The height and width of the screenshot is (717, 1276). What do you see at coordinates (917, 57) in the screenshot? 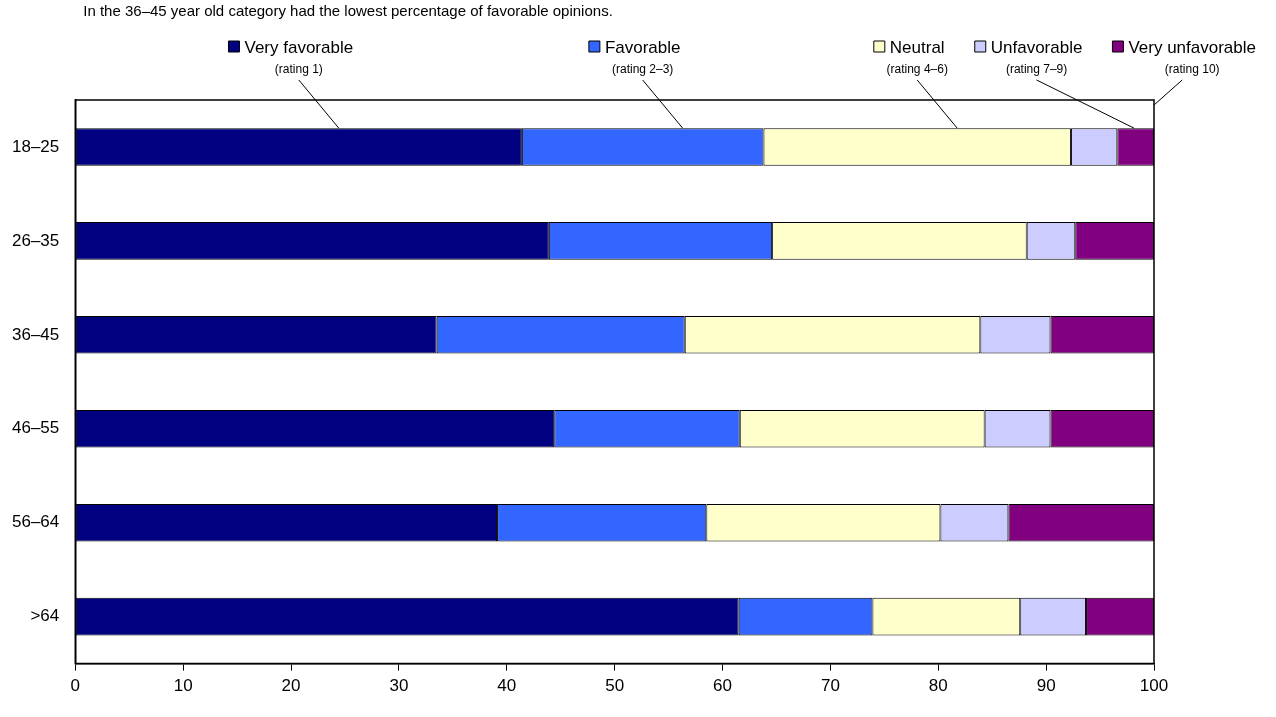
I see `legend-label: Neutral (rating 4–6)` at bounding box center [917, 57].